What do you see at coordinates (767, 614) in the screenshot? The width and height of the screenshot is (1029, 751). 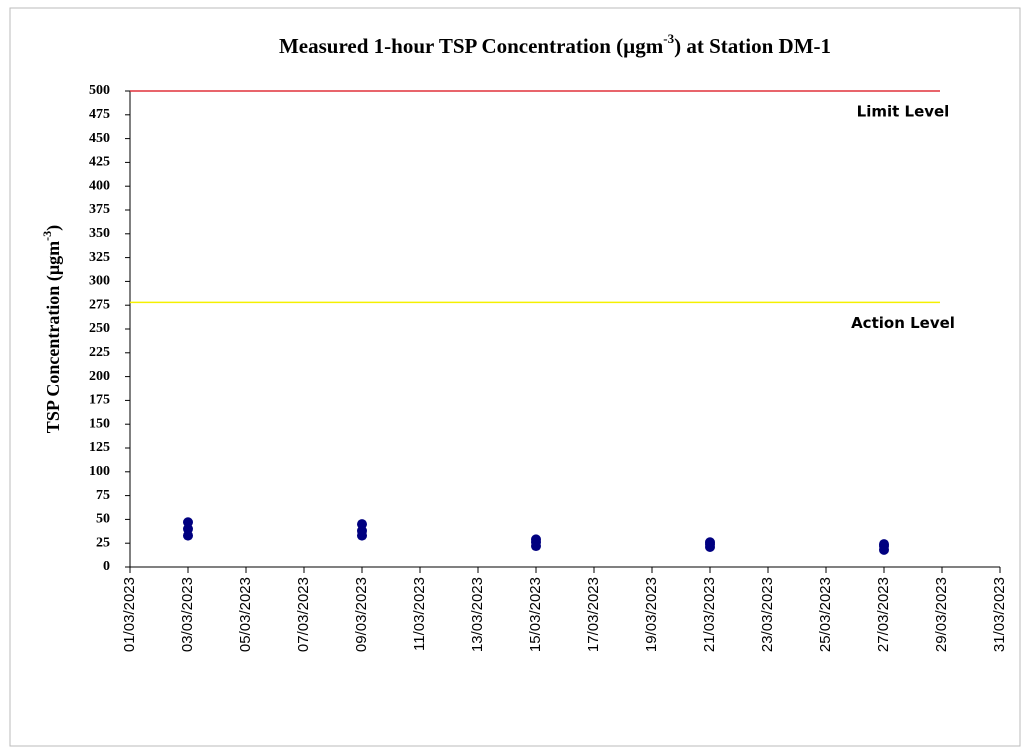 I see `x-tick-label: 23/03/2023` at bounding box center [767, 614].